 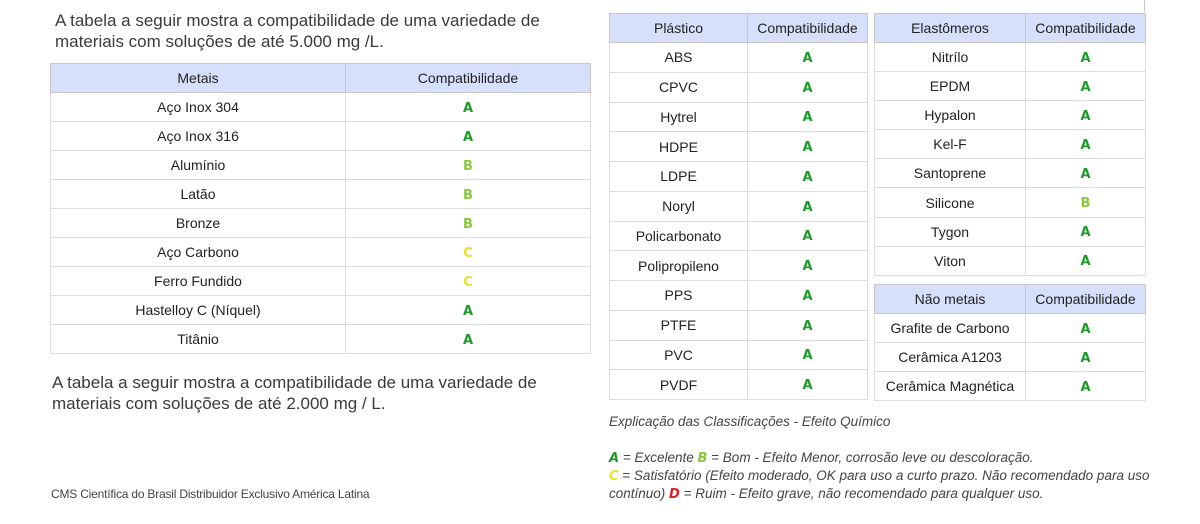 I want to click on material-name: Nitrílo, so click(x=950, y=57).